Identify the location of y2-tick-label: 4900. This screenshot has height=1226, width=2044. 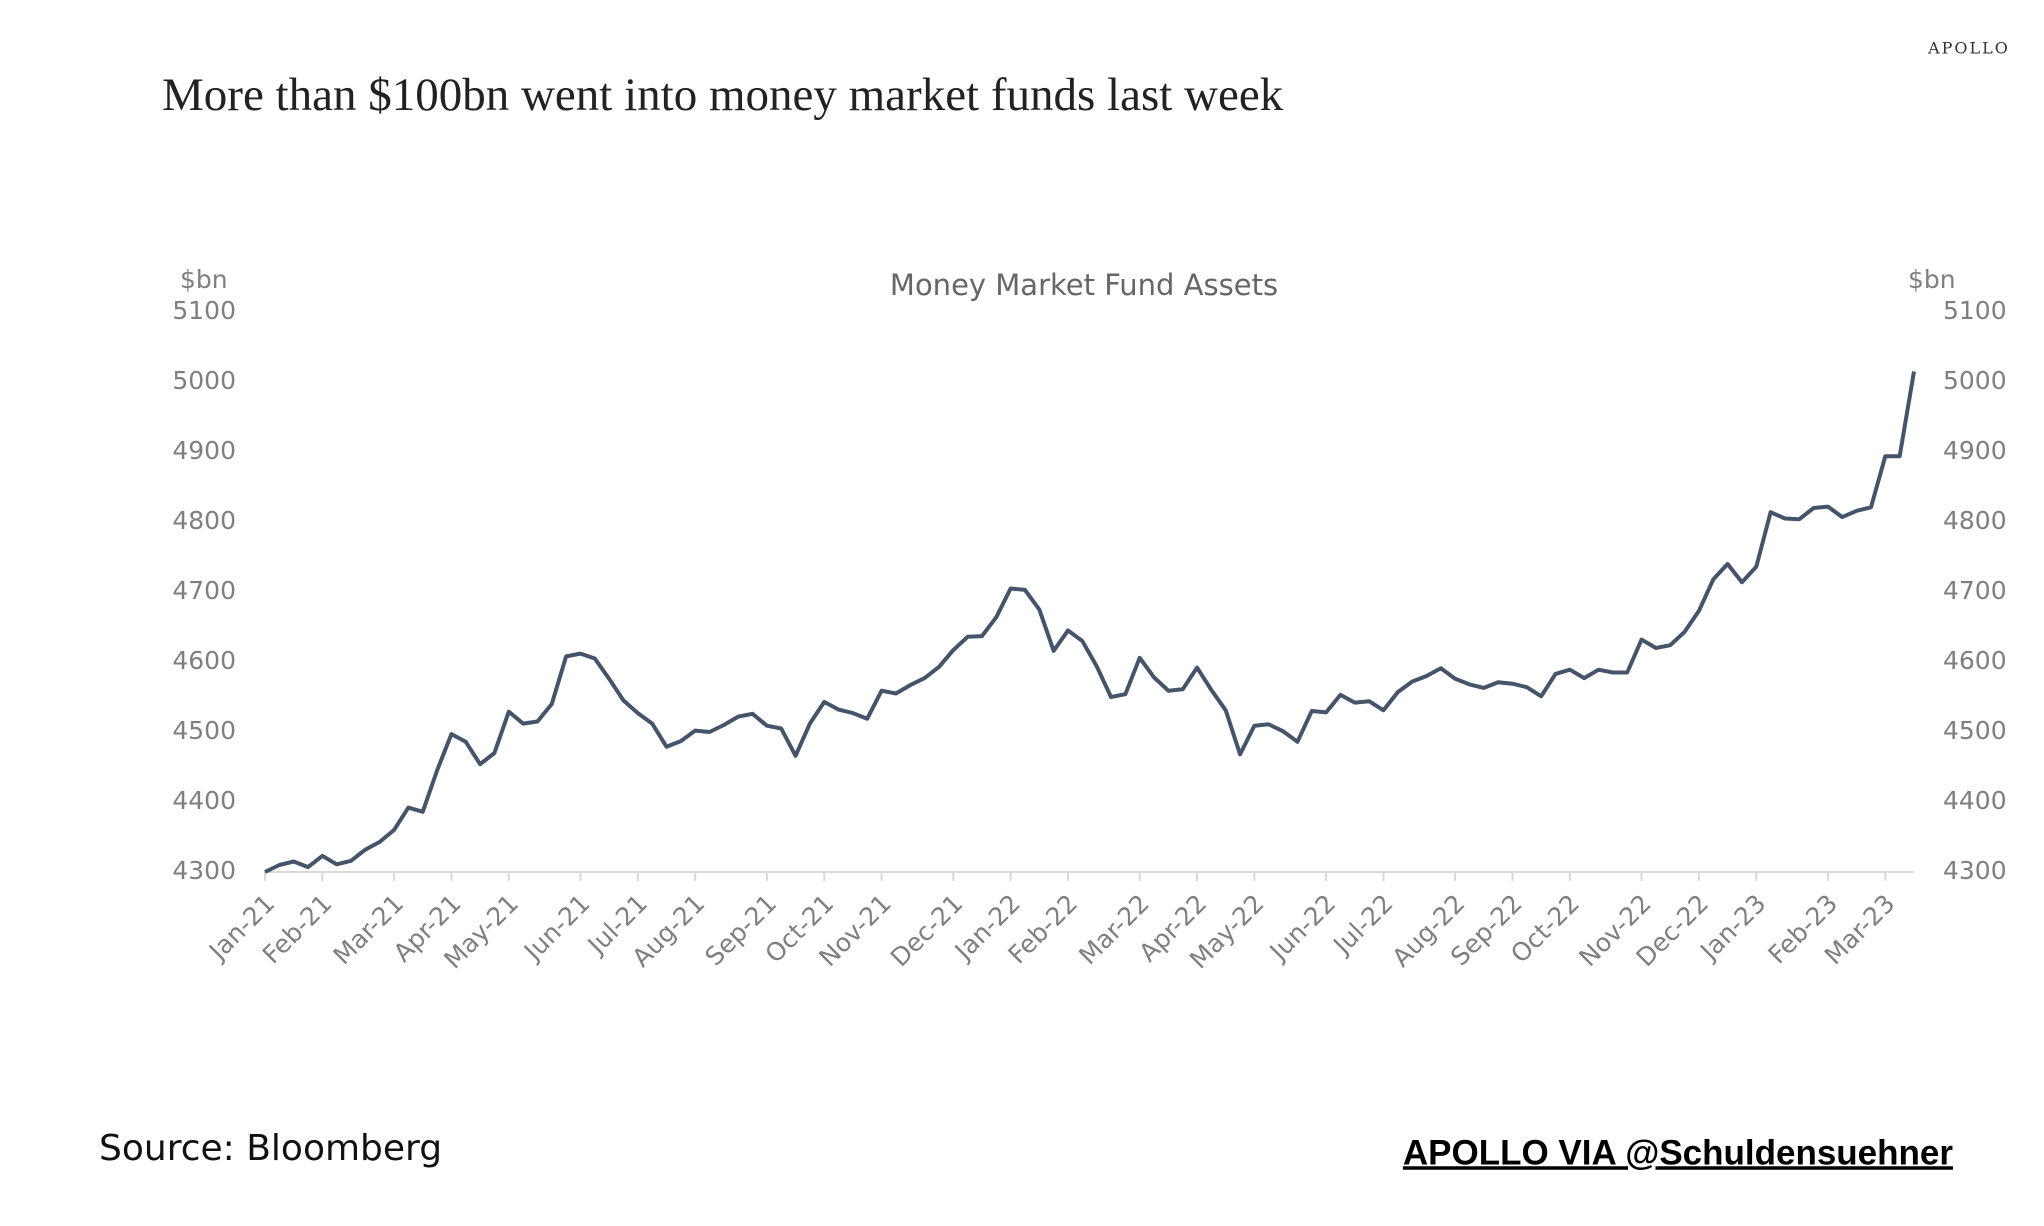
(1975, 450).